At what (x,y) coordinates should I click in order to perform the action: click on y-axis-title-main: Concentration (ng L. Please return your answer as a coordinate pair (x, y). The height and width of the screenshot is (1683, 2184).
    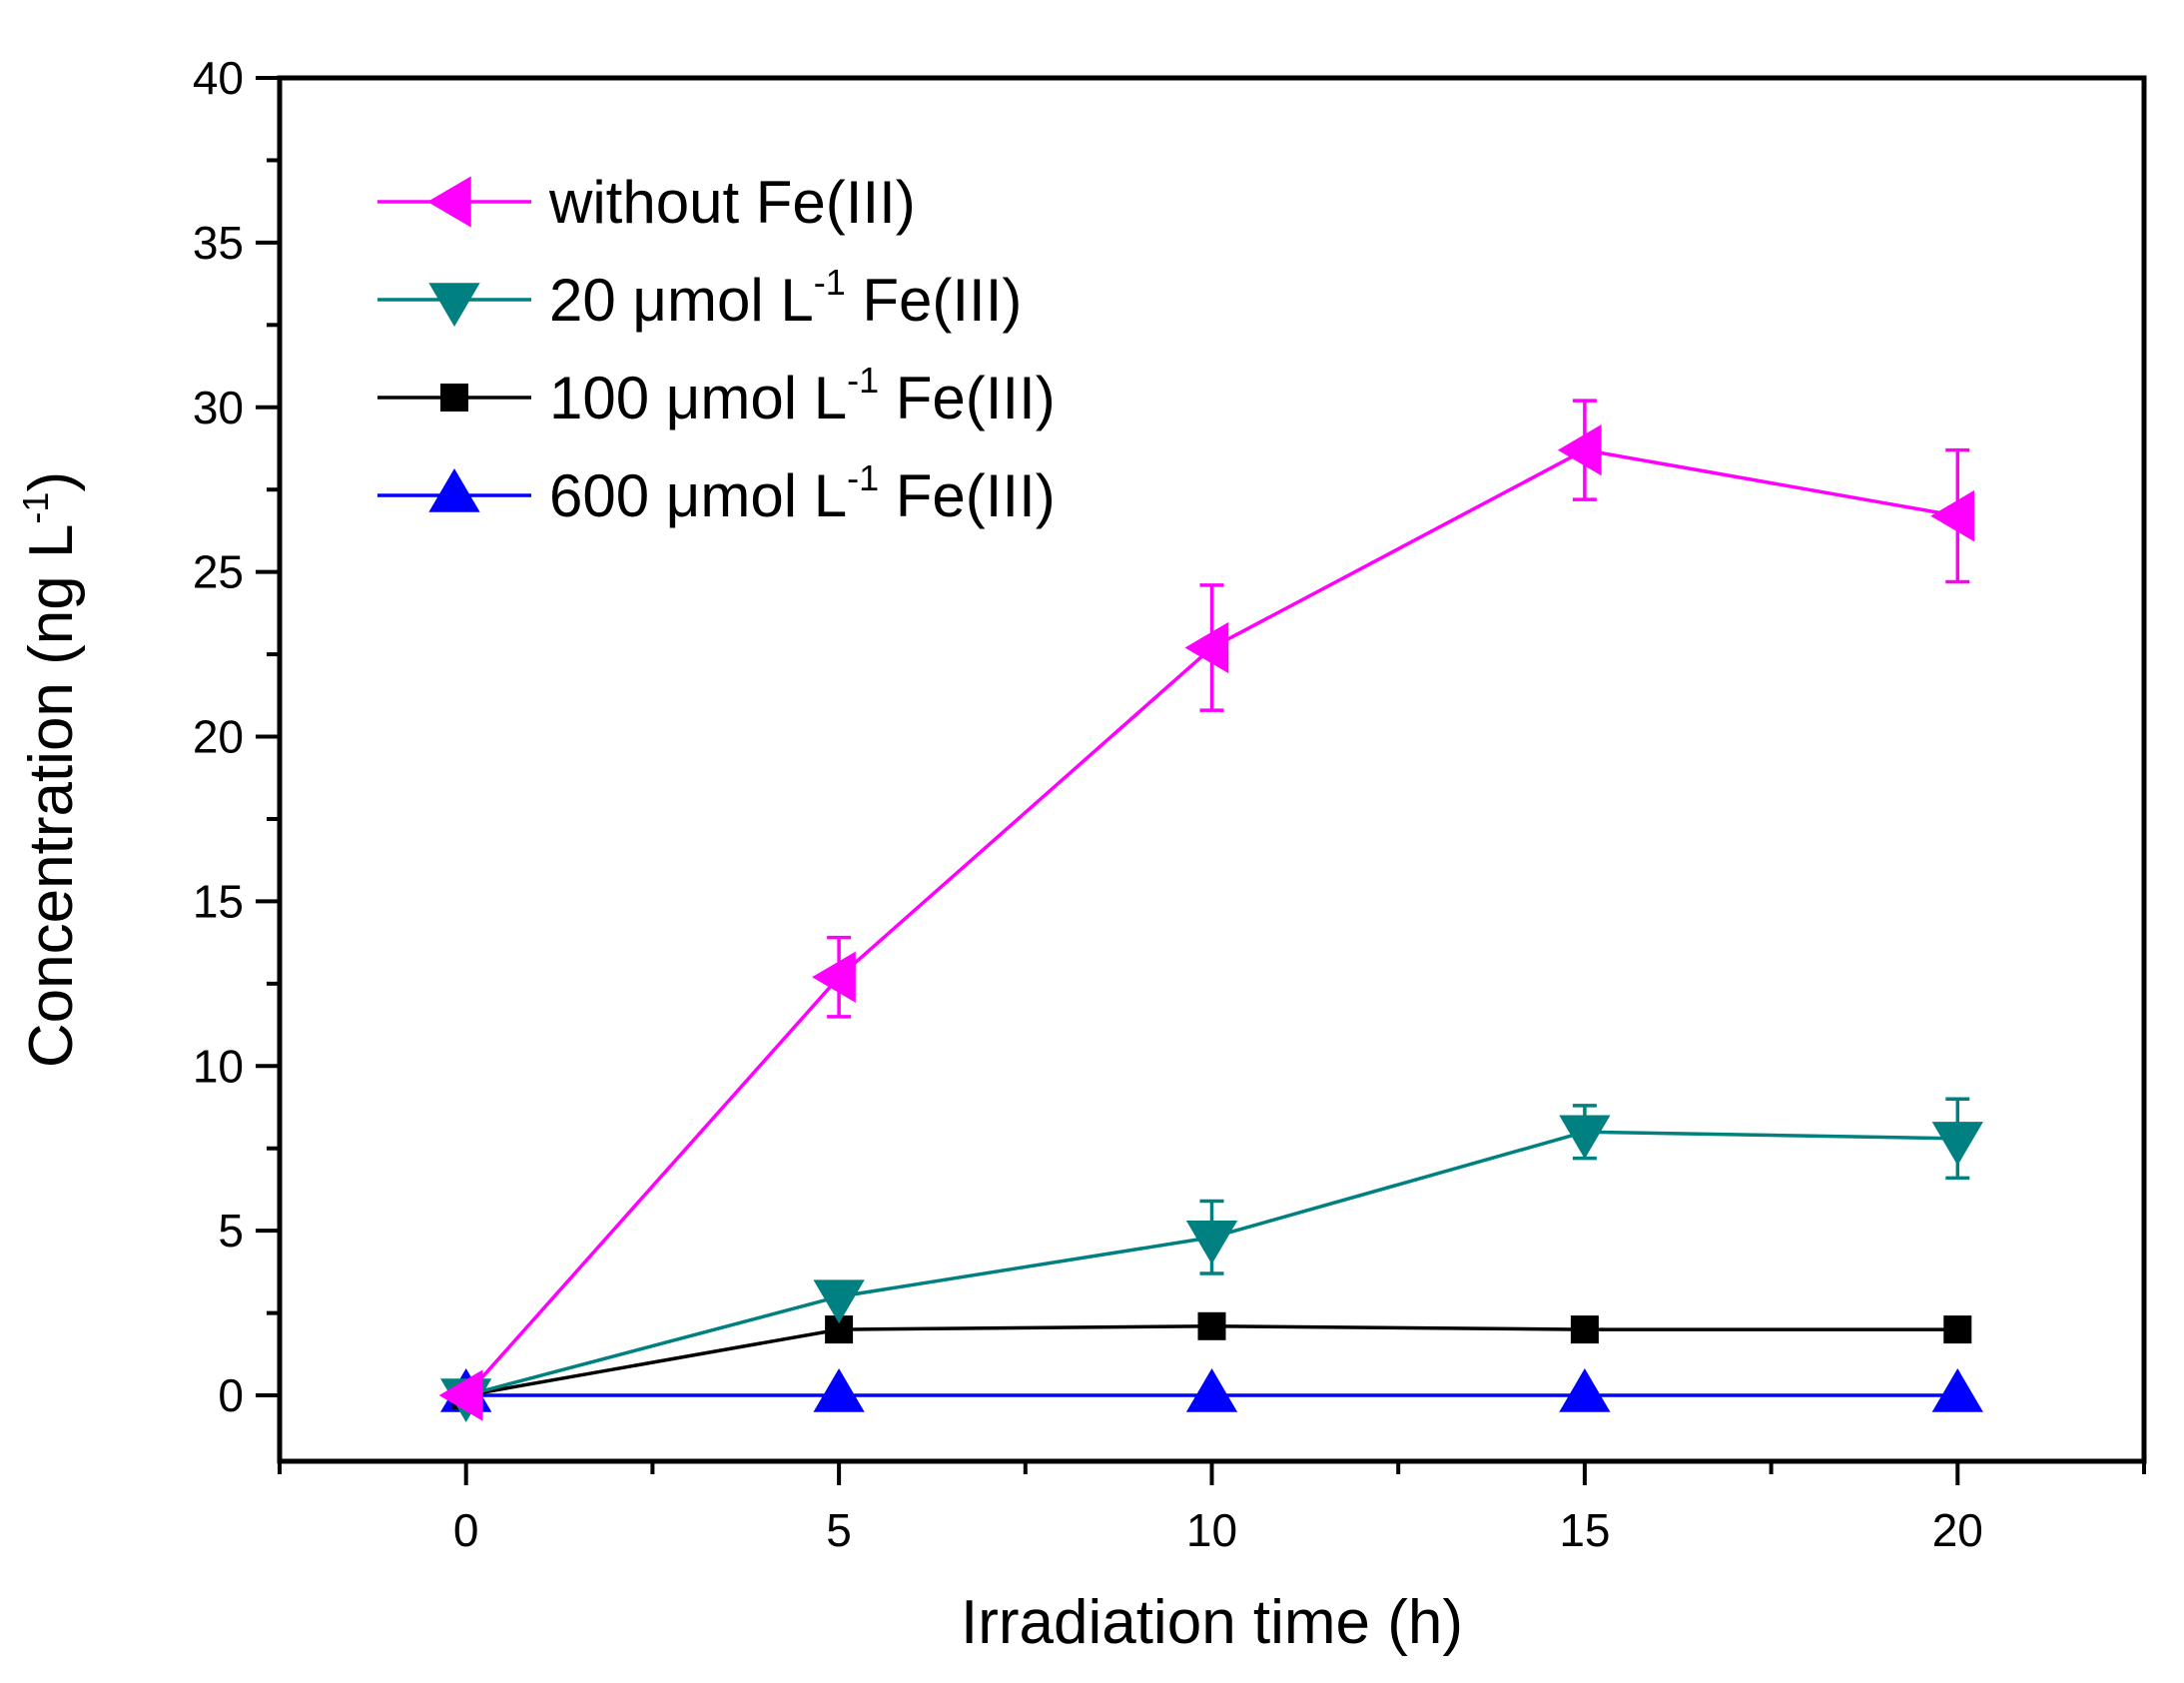
    Looking at the image, I should click on (51, 796).